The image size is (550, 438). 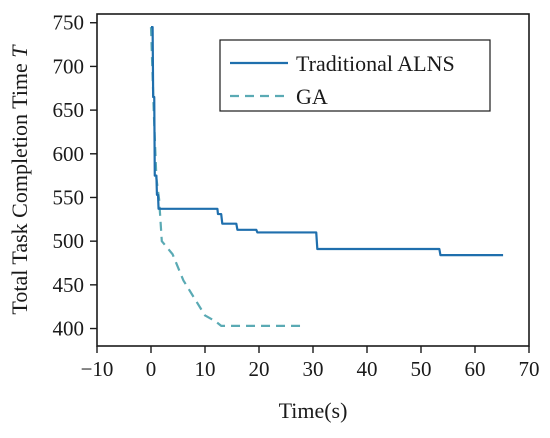 What do you see at coordinates (313, 410) in the screenshot?
I see `x-axis-title: Time(s)` at bounding box center [313, 410].